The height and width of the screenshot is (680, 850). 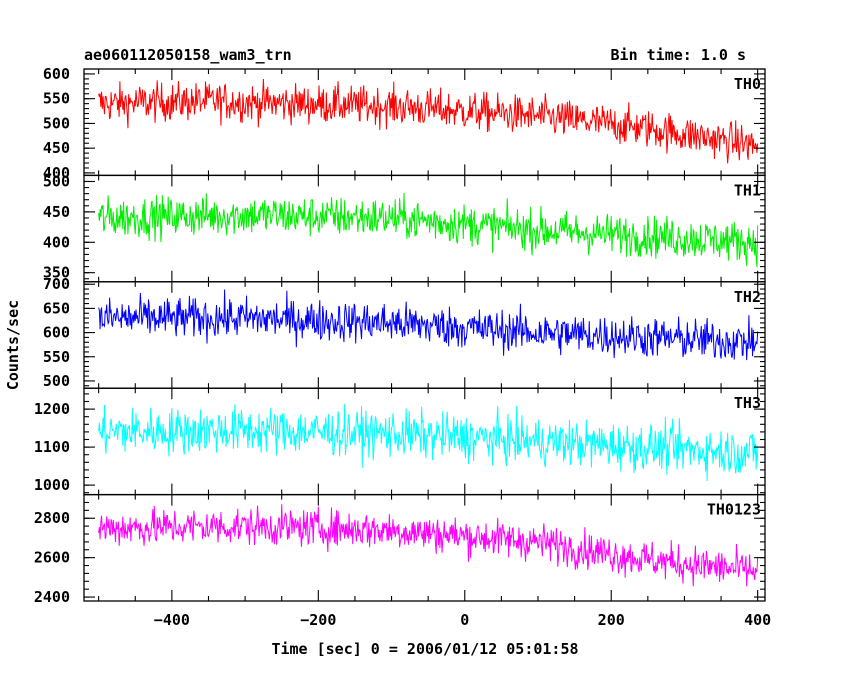 What do you see at coordinates (56, 273) in the screenshot?
I see `y-tick-label: 350` at bounding box center [56, 273].